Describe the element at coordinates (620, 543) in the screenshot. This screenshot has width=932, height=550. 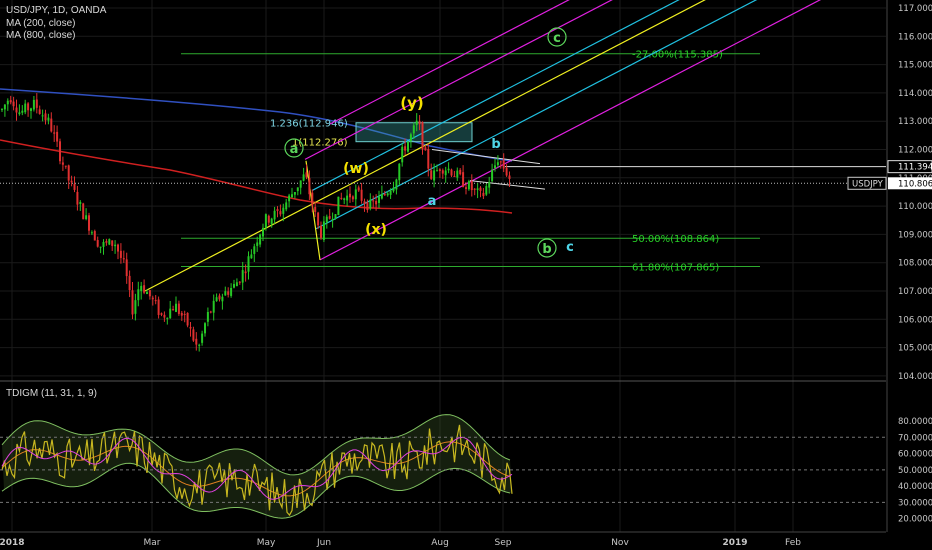
I see `time-tick: Nov` at that location.